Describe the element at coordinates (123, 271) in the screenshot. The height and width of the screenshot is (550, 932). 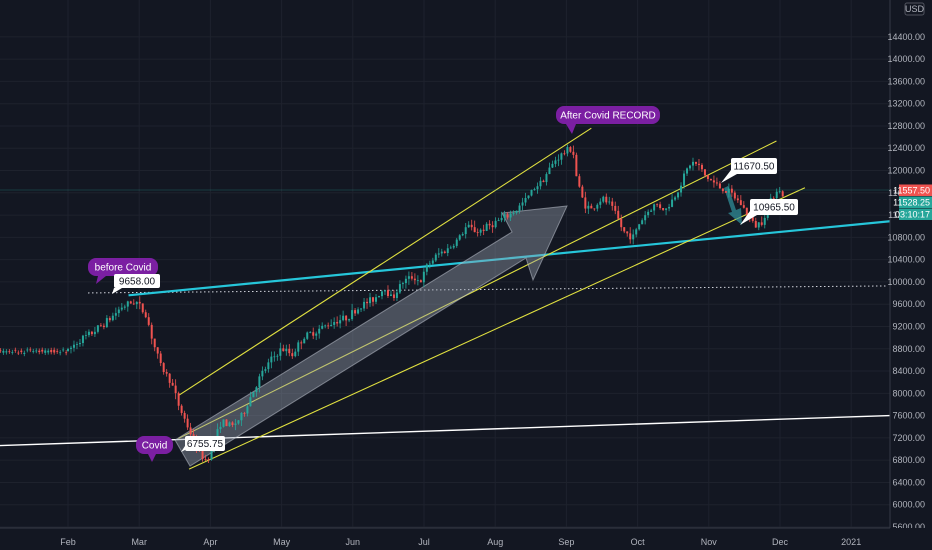
I see `annotation-0: before Covid` at that location.